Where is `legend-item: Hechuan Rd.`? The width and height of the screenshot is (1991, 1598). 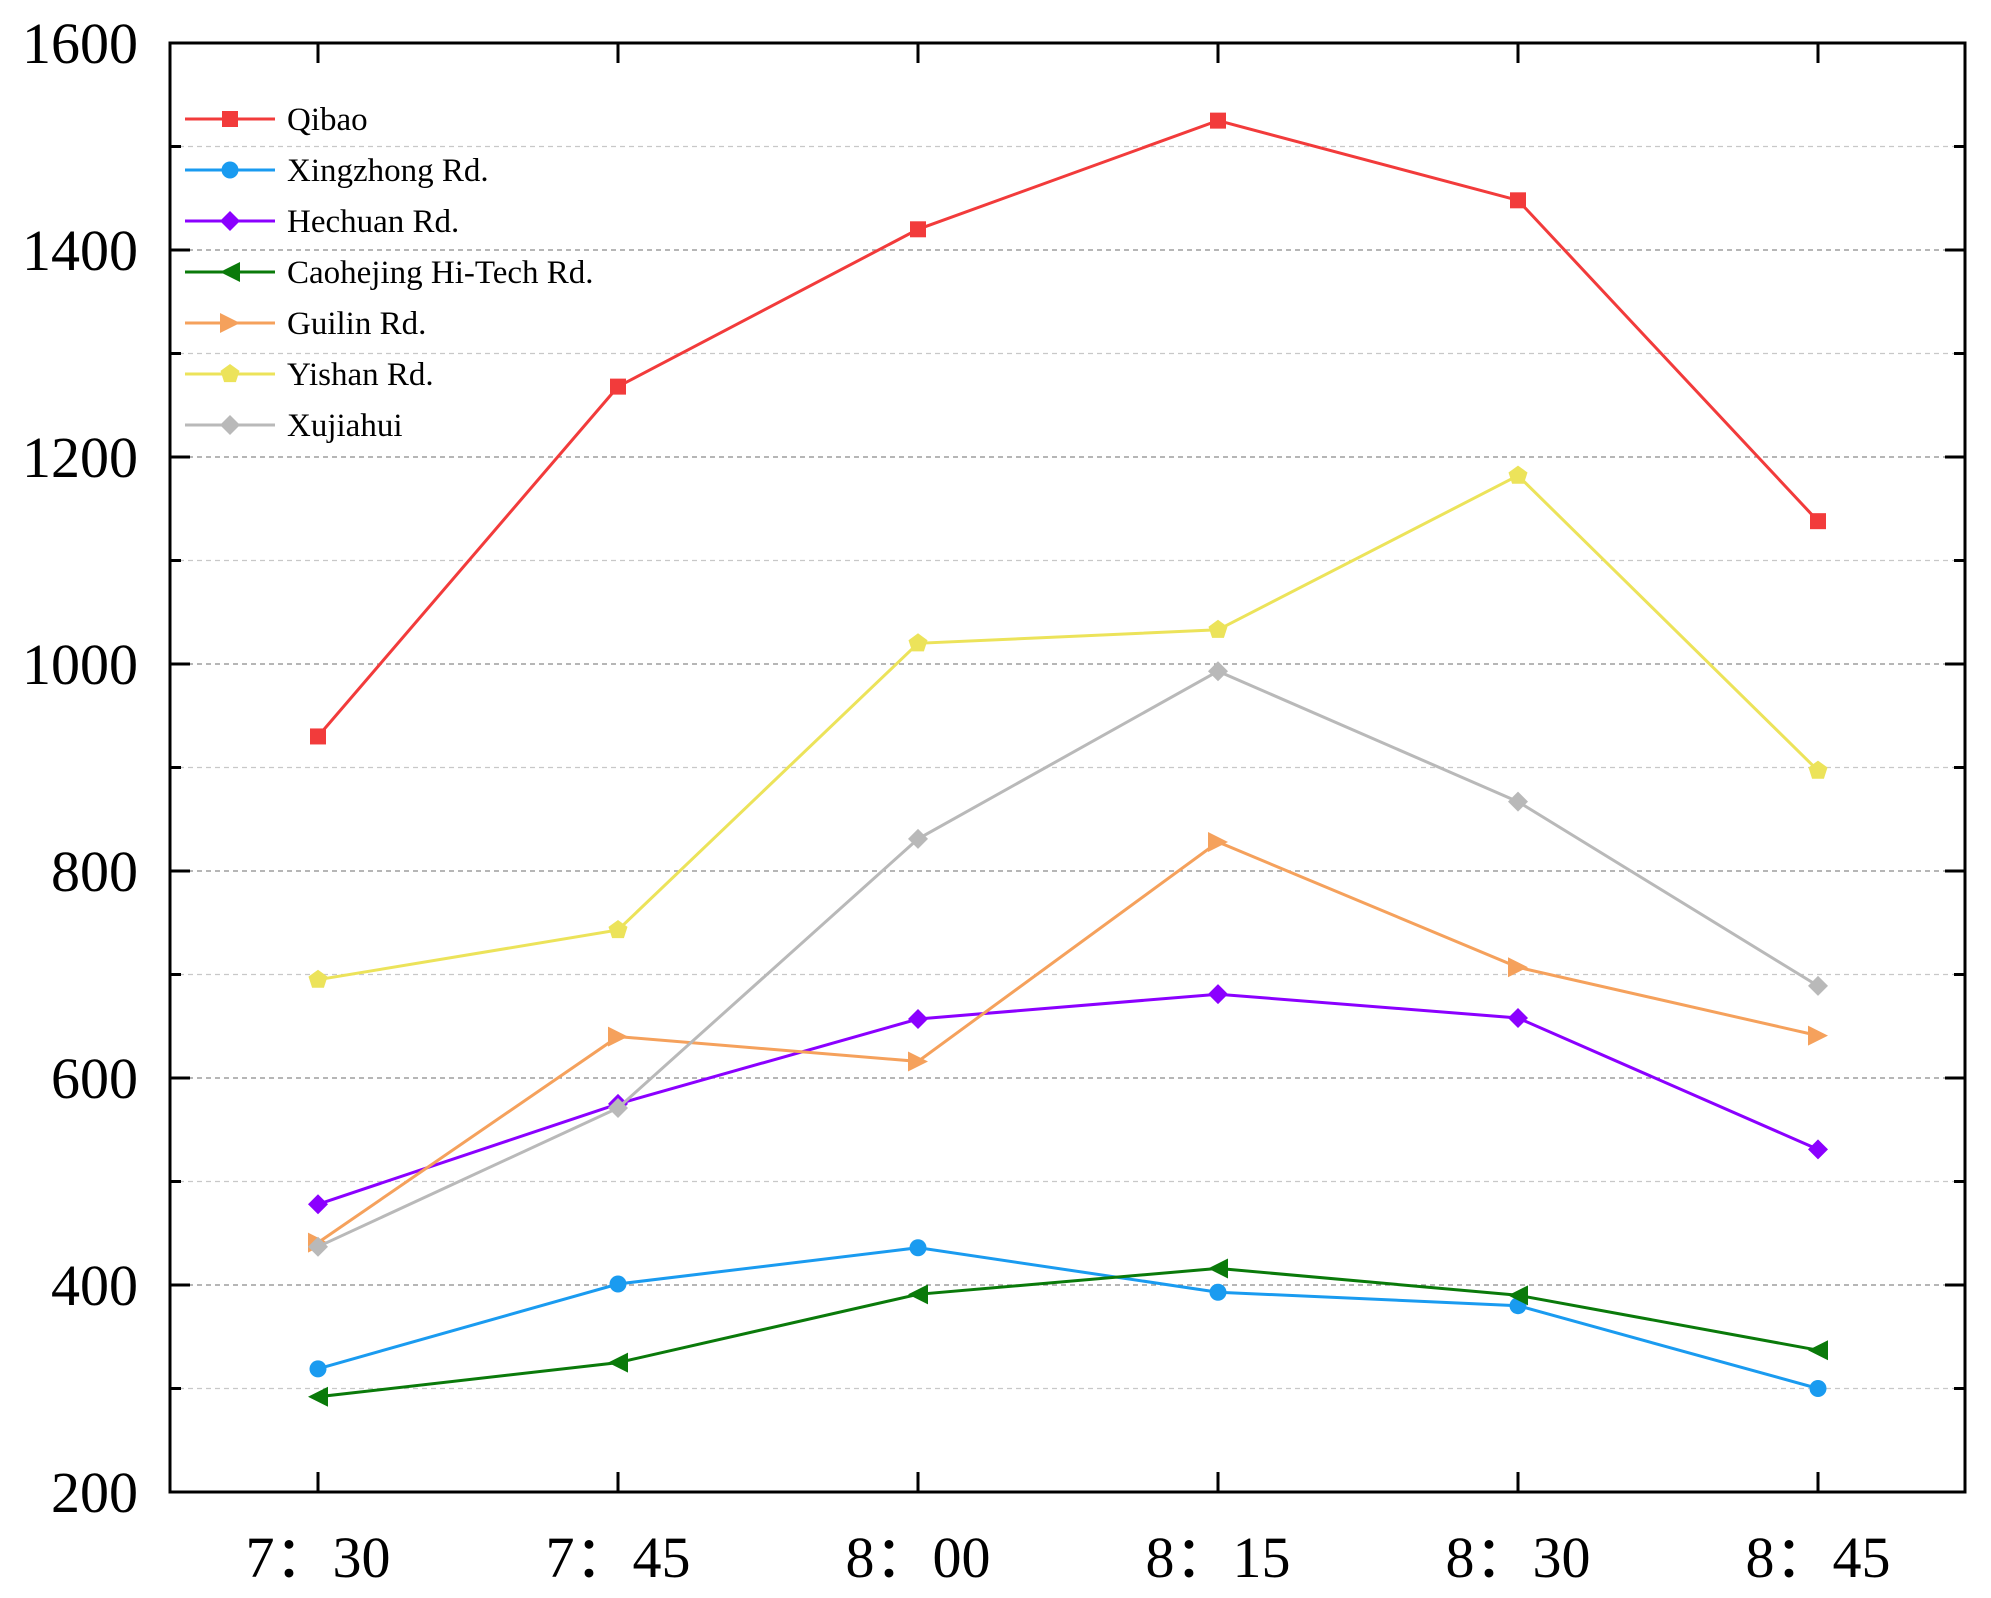
legend-item: Hechuan Rd. is located at coordinates (322, 222).